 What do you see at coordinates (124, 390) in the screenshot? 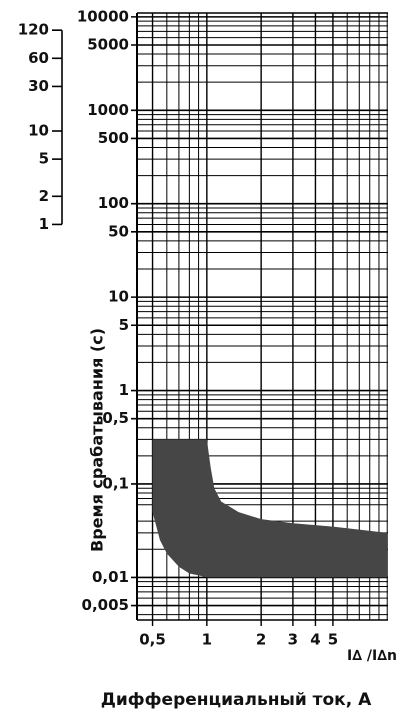
I see `y-tick-label: 1` at bounding box center [124, 390].